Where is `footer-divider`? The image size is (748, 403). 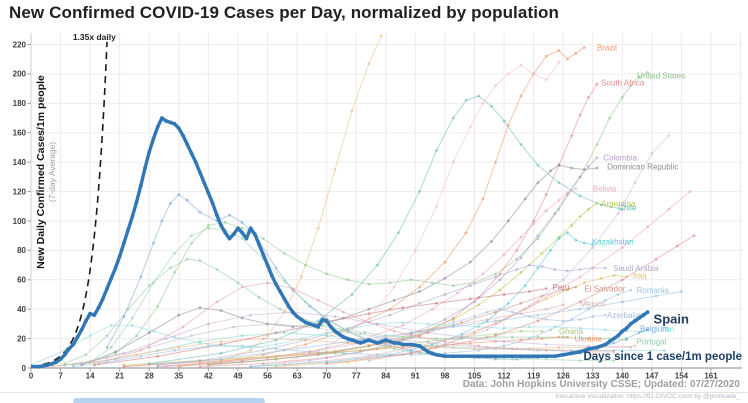 footer-divider is located at coordinates (374, 392).